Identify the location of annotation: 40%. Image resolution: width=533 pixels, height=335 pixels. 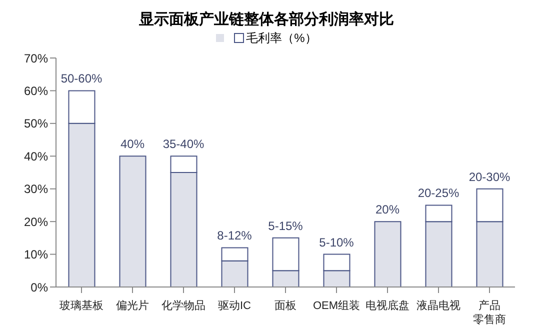
(132, 144).